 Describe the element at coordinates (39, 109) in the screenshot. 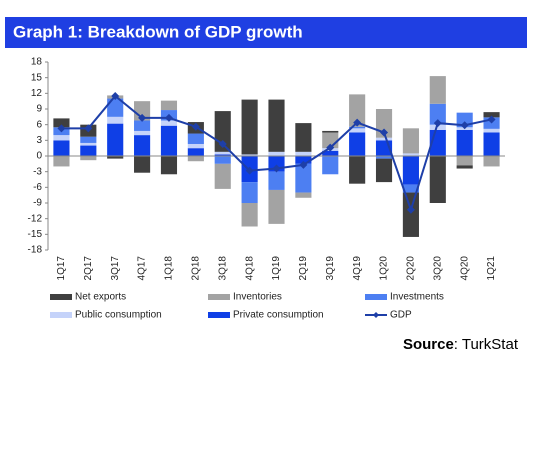

I see `y-tick-label: 9` at that location.